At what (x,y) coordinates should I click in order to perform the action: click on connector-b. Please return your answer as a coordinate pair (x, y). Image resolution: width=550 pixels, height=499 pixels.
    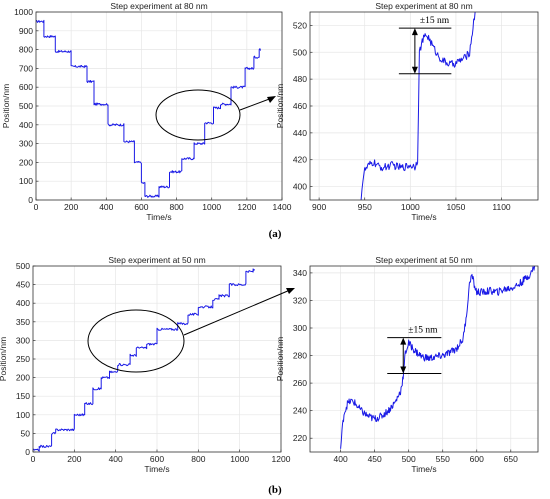
    Looking at the image, I should click on (191, 330).